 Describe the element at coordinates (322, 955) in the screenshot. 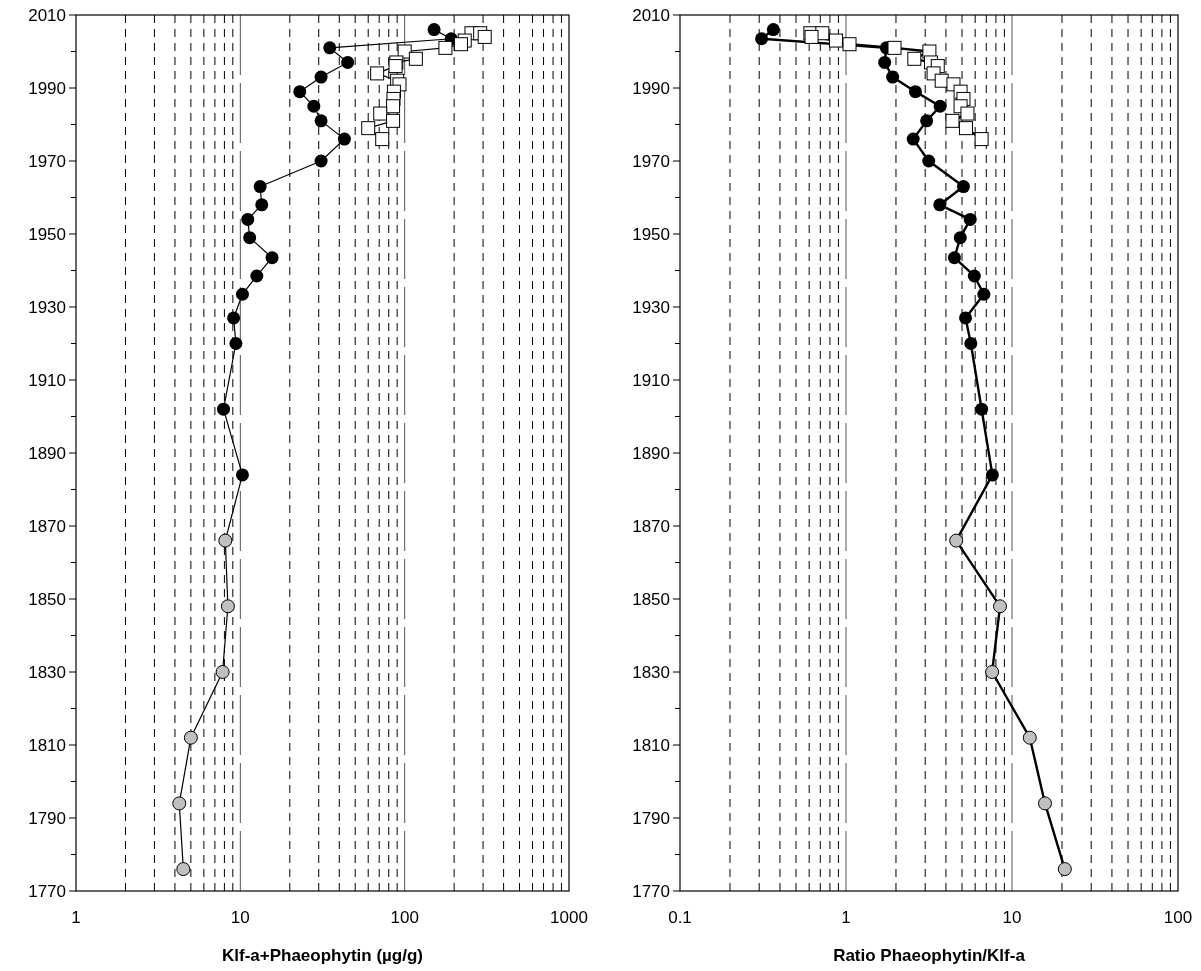

I see `x-axis-title: Klf-a+Phaeophytin (µg/g)` at that location.